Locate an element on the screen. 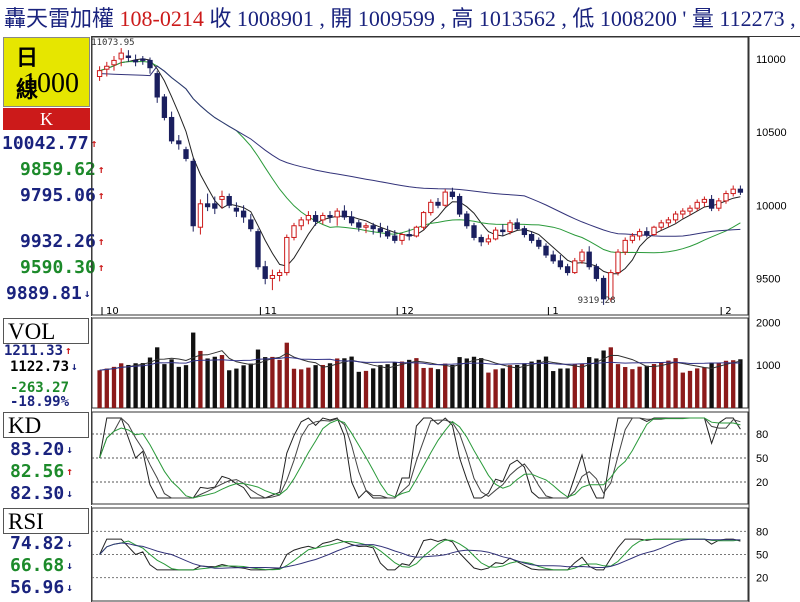 The width and height of the screenshot is (800, 602). rsi-tick: 80 is located at coordinates (762, 532).